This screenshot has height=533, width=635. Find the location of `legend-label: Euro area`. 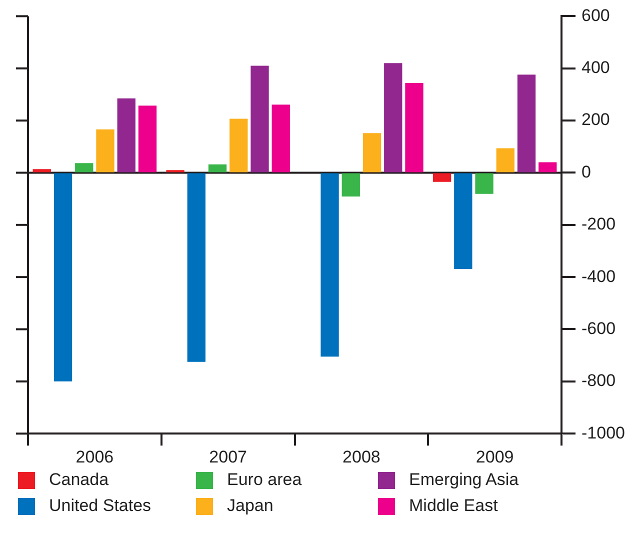

legend-label: Euro area is located at coordinates (264, 480).